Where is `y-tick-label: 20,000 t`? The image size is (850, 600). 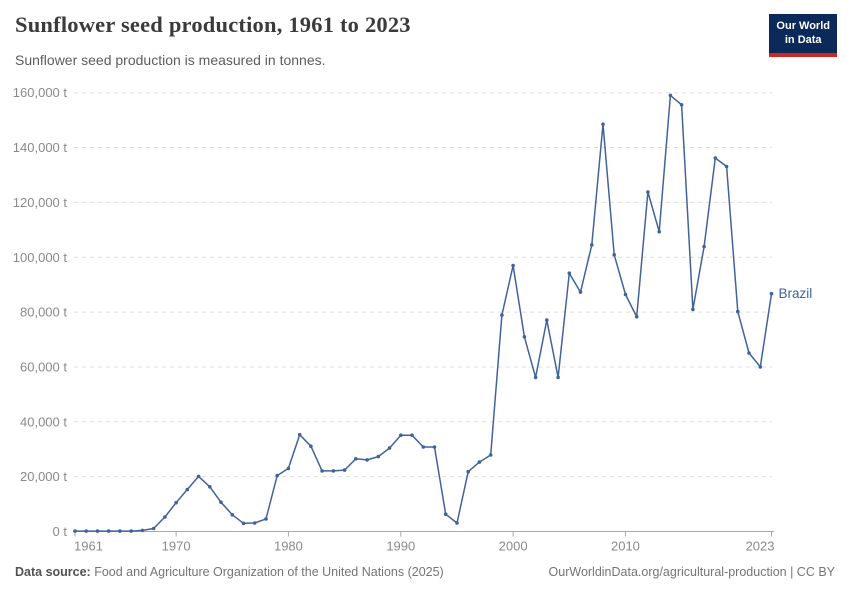
y-tick-label: 20,000 t is located at coordinates (43, 476).